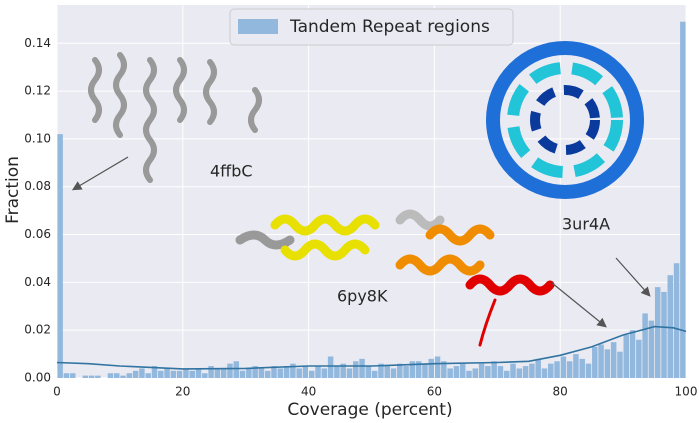  Describe the element at coordinates (231, 171) in the screenshot. I see `annotation: 4ffbC` at that location.